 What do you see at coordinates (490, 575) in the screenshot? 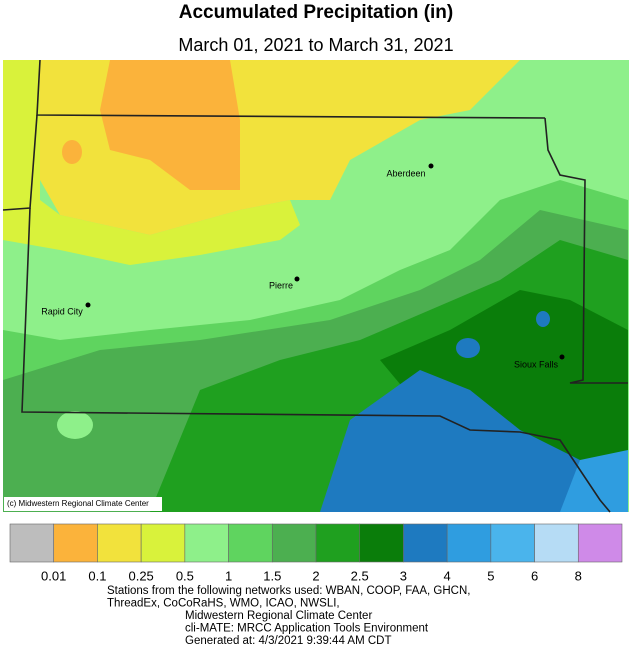
I see `legend-label: 5` at bounding box center [490, 575].